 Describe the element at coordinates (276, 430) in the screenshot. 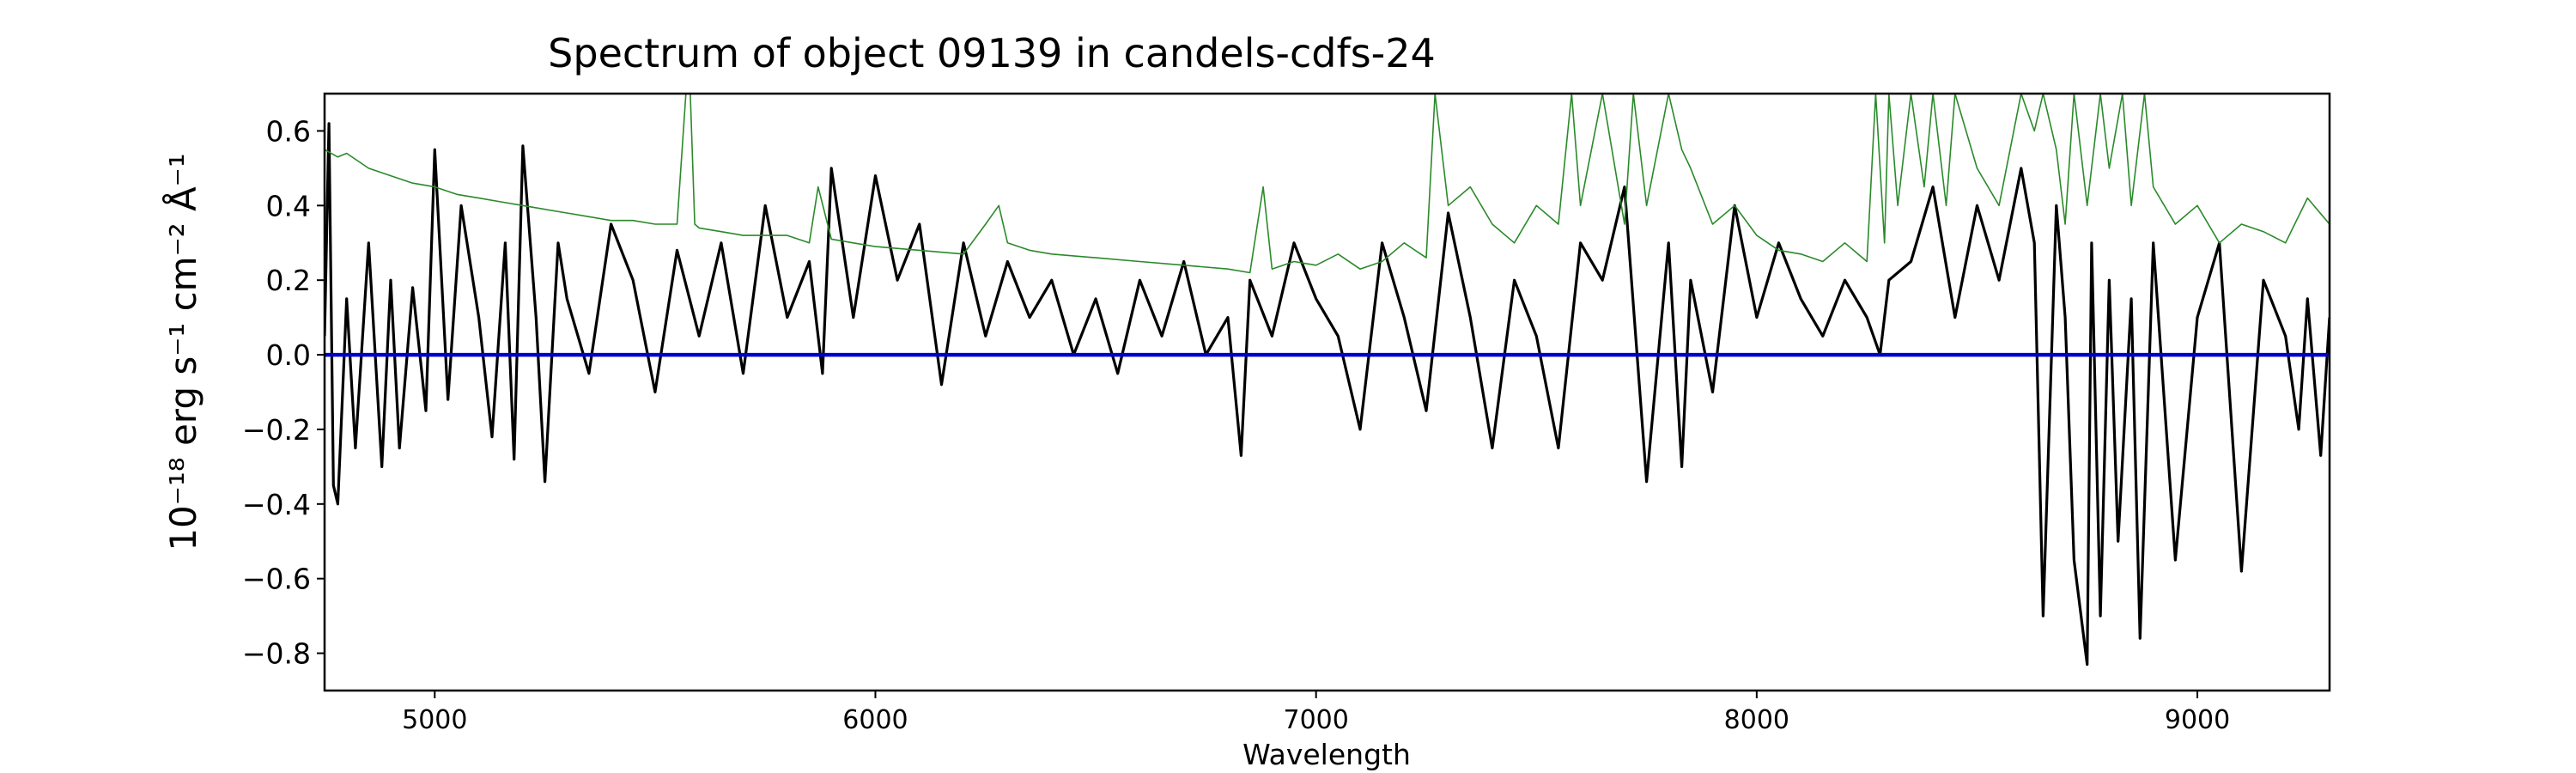

I see `y-tick-label: −0.2` at that location.